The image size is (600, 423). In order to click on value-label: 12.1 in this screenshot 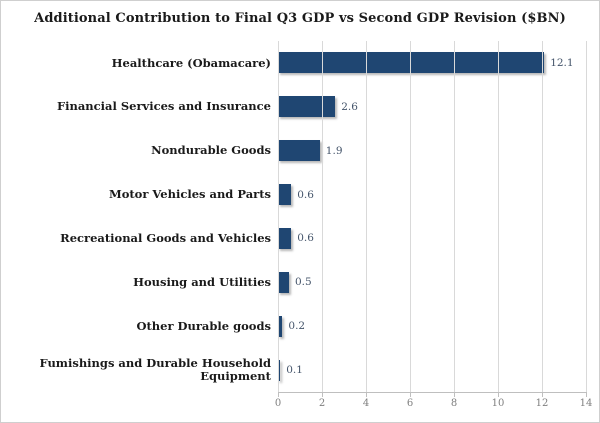, I will do `click(562, 62)`.